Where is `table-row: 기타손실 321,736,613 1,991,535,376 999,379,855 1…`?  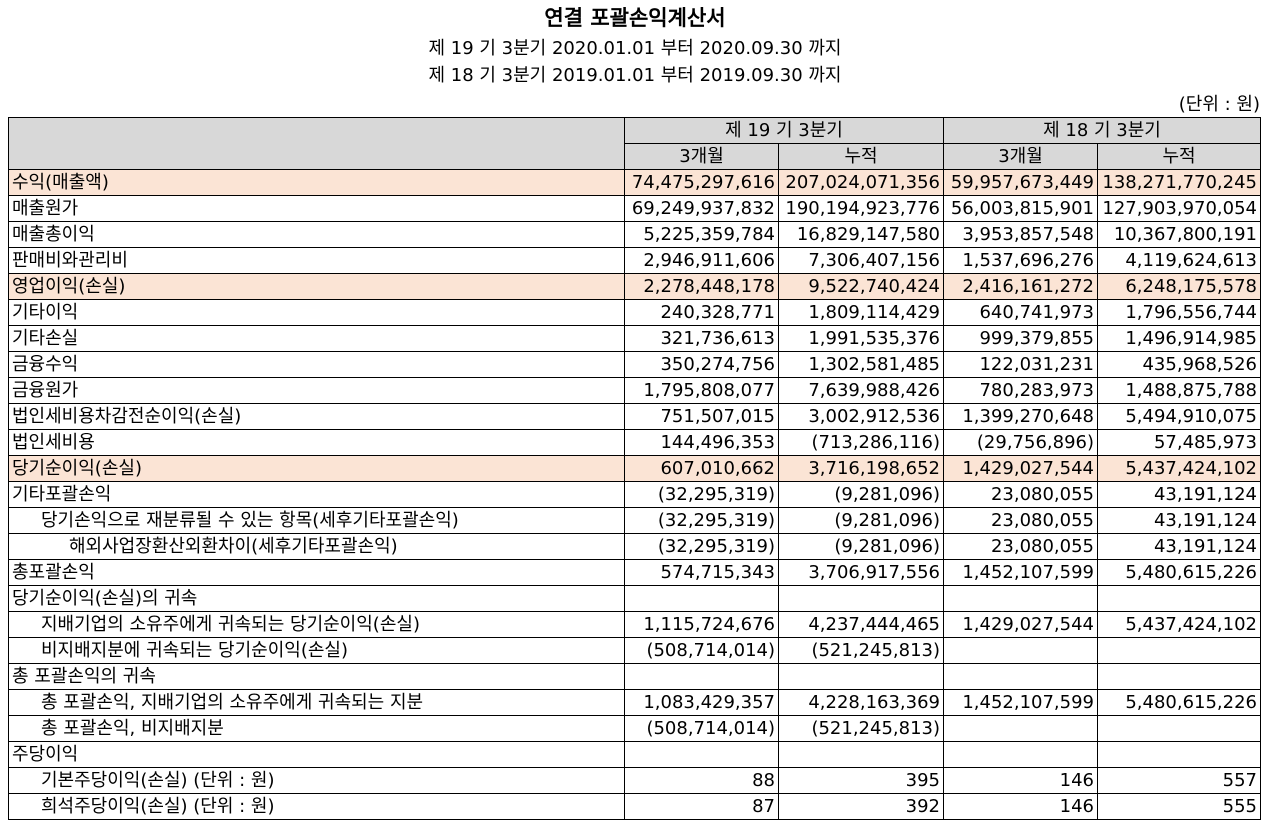
table-row: 기타손실 321,736,613 1,991,535,376 999,379,855 1… is located at coordinates (634, 338).